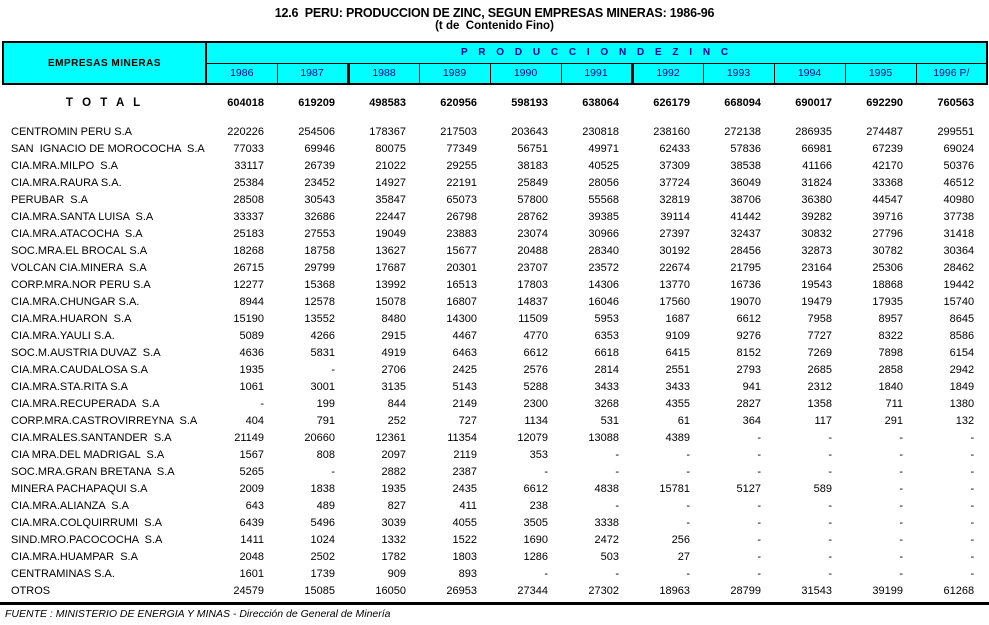 The height and width of the screenshot is (625, 989). Describe the element at coordinates (75, 302) in the screenshot. I see `company-name-cell: CIA.MRA.CHUNGAR S.A.` at that location.